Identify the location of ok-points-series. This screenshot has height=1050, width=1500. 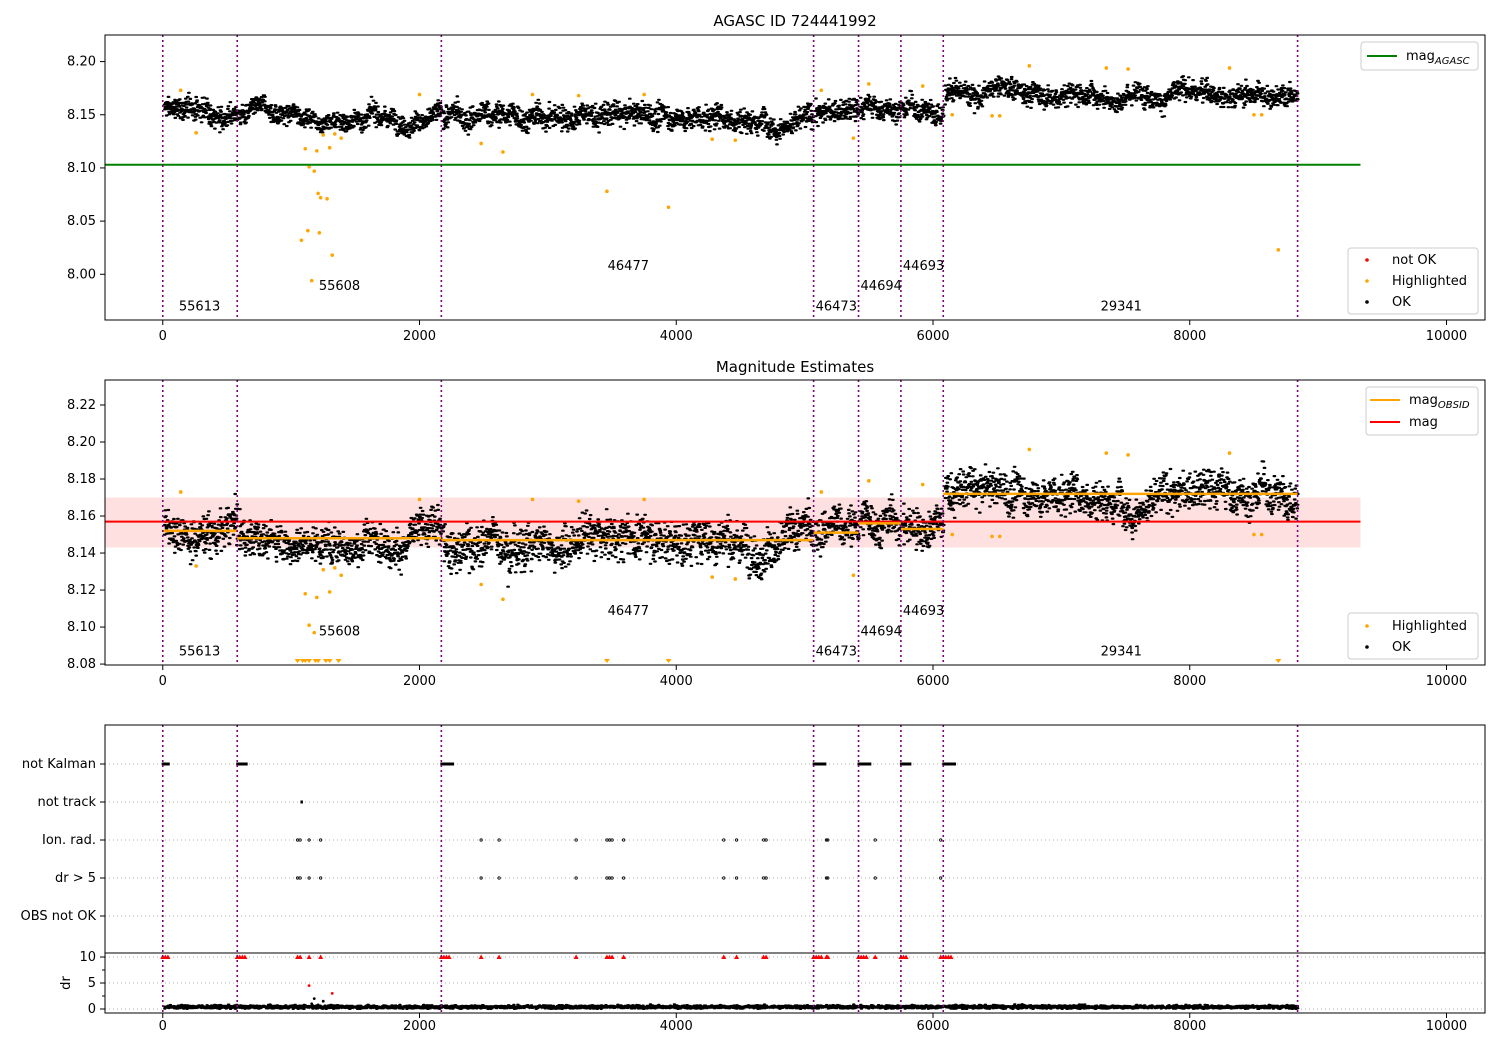
(731, 110).